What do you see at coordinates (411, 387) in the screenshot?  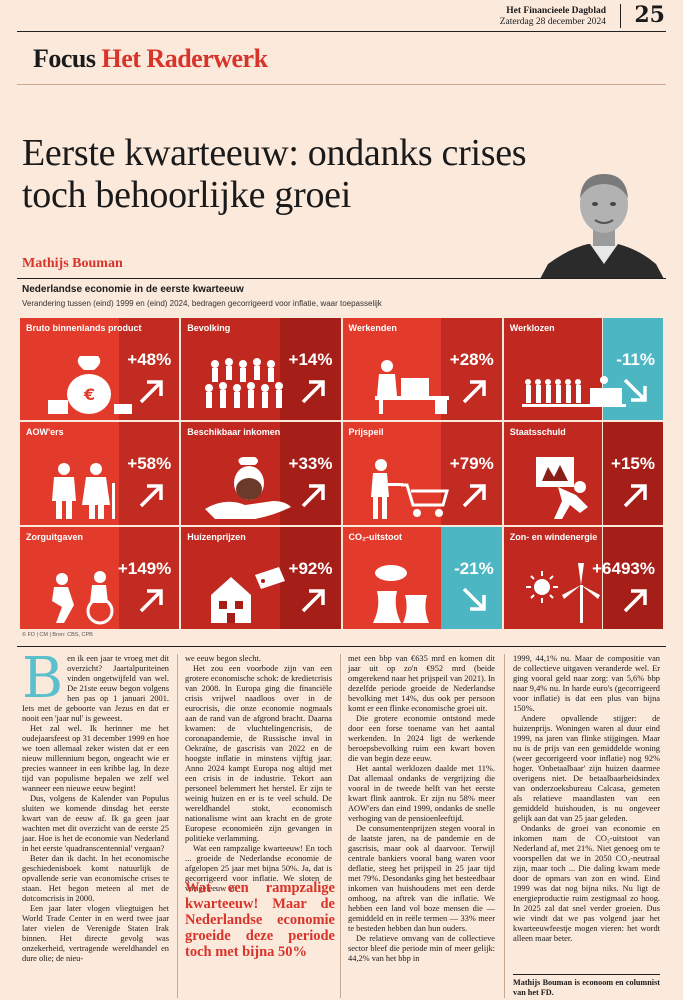 I see `office-worker-icon` at bounding box center [411, 387].